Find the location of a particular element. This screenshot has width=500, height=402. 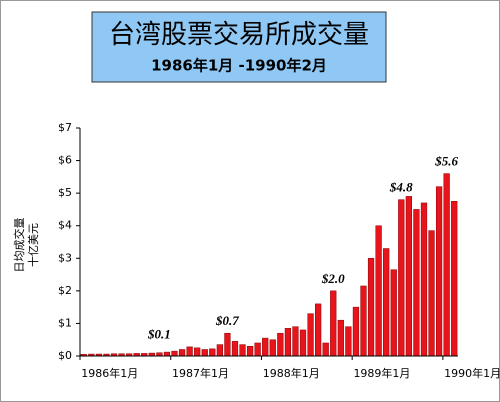

y-tick-label: $0 is located at coordinates (65, 355).